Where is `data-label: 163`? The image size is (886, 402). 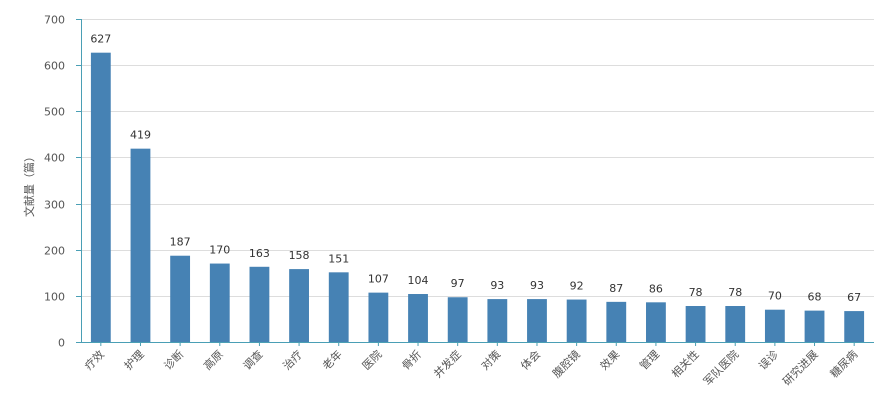 data-label: 163 is located at coordinates (259, 253).